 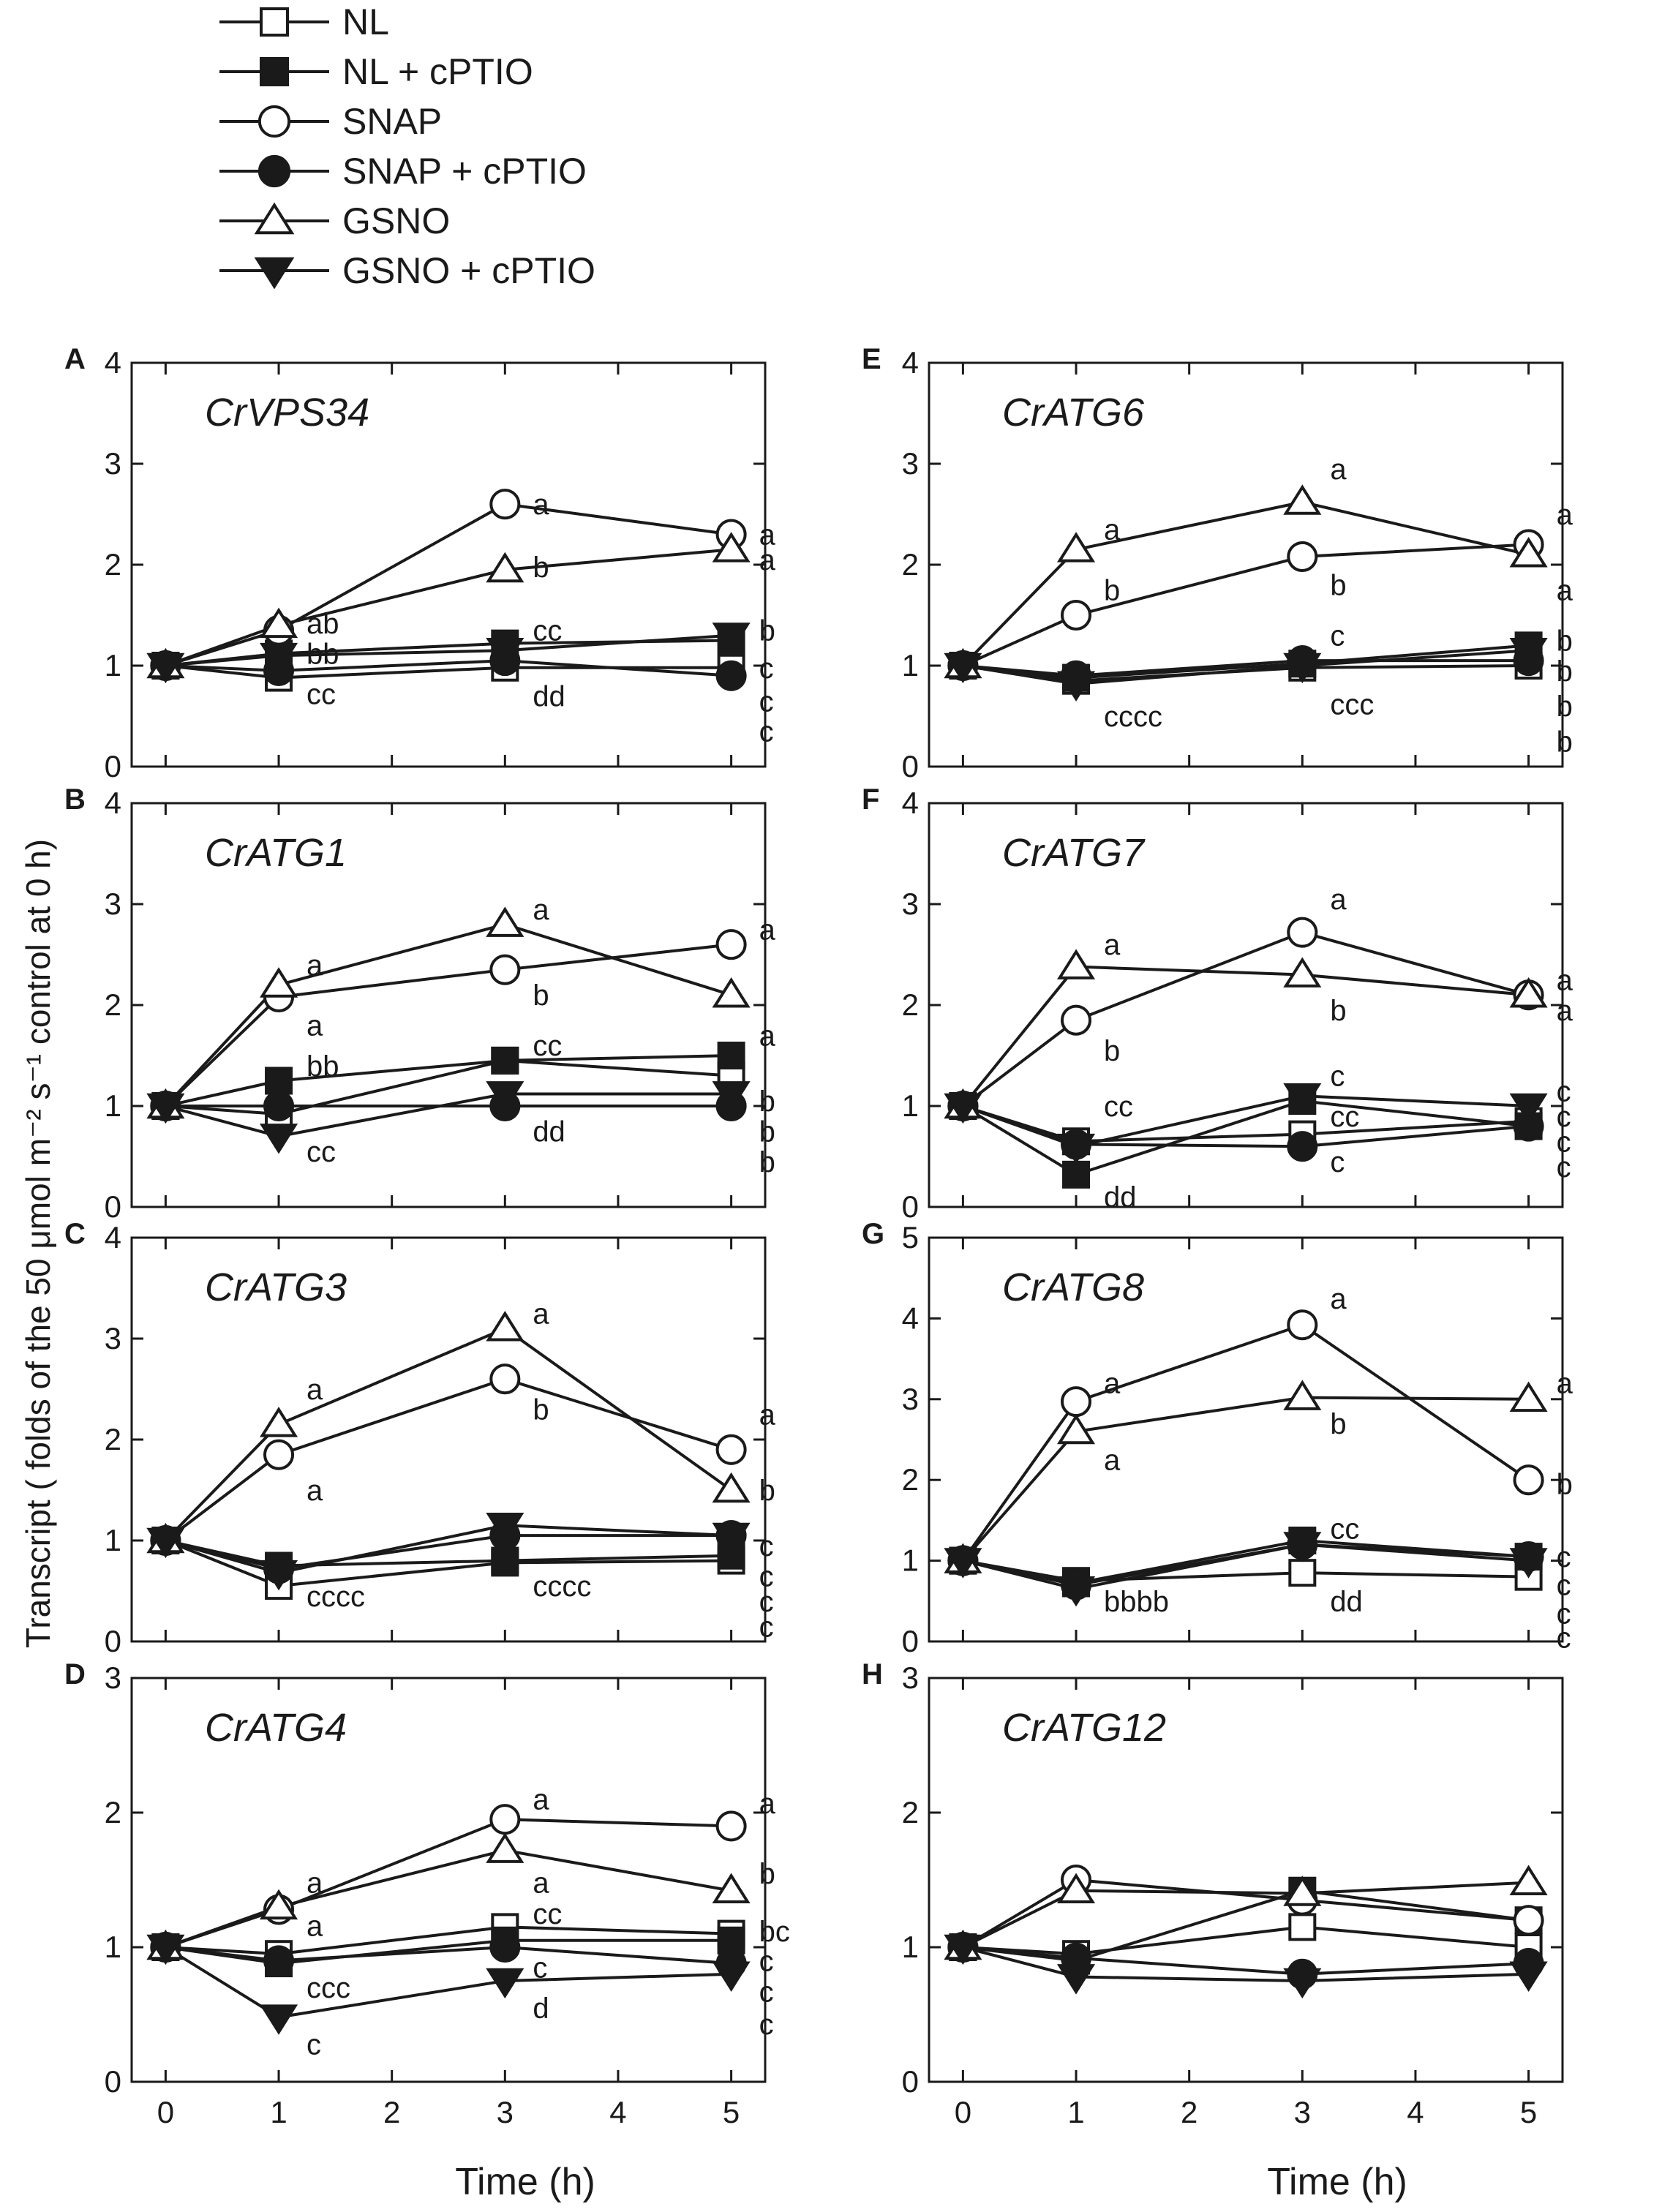 I want to click on plot-frame, so click(x=1246, y=1439).